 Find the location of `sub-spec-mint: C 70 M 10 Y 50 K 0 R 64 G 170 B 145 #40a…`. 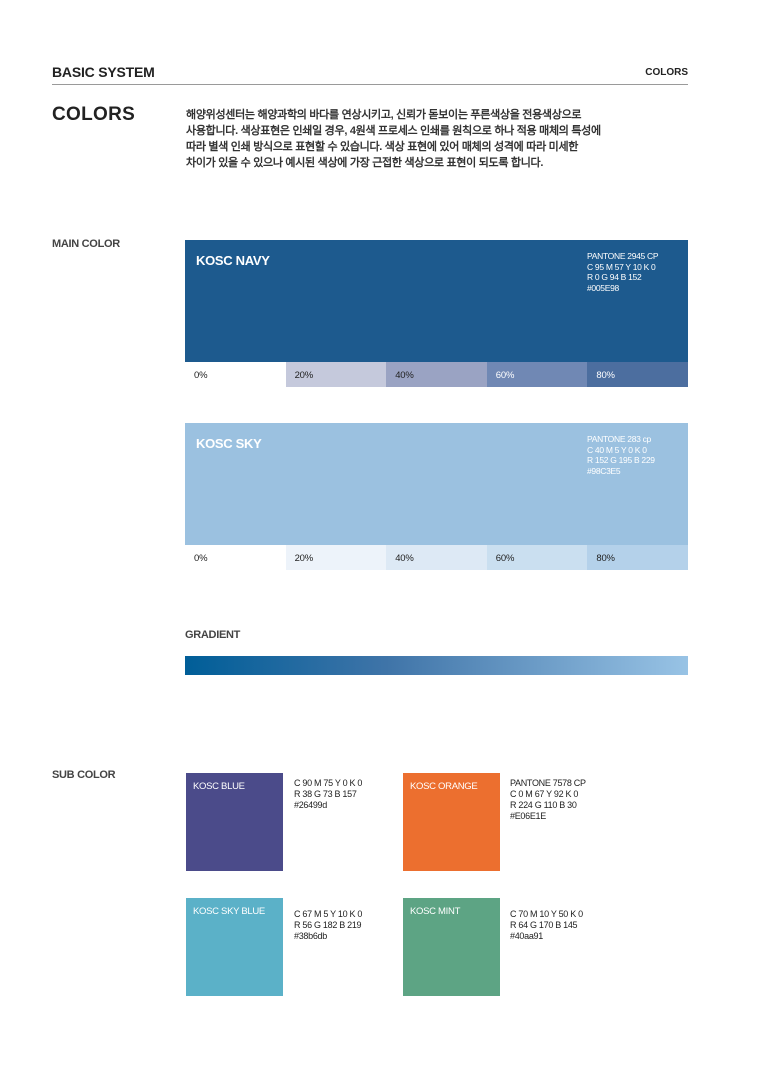

sub-spec-mint: C 70 M 10 Y 50 K 0 R 64 G 170 B 145 #40a… is located at coordinates (546, 925).